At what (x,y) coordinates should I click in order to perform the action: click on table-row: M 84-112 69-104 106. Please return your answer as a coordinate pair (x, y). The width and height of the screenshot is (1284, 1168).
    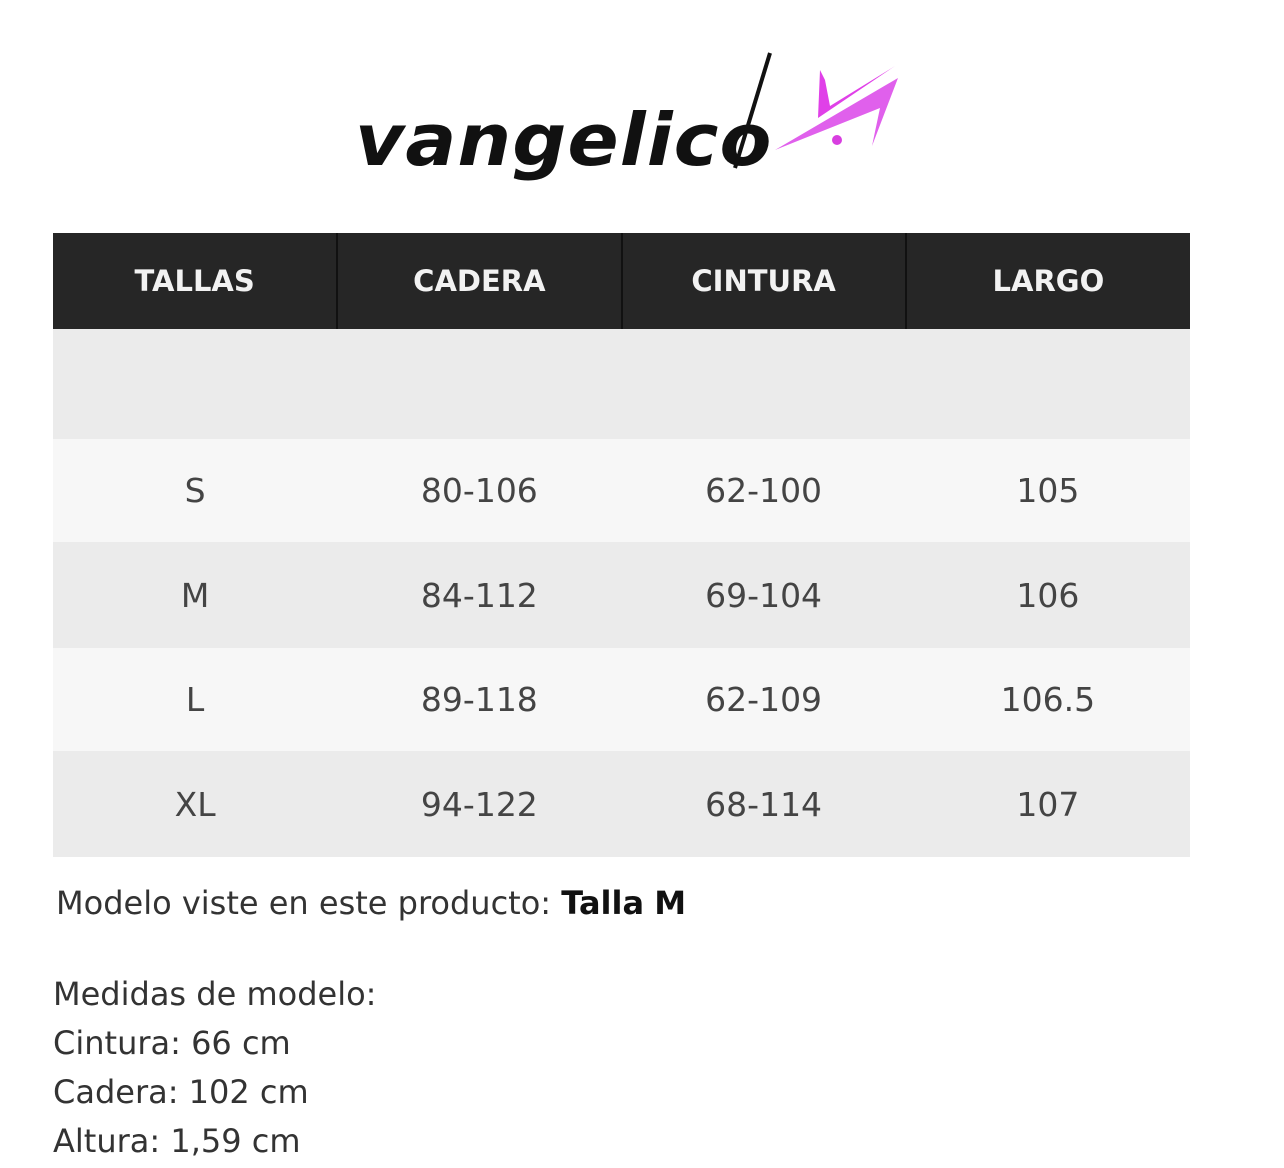
    Looking at the image, I should click on (621, 595).